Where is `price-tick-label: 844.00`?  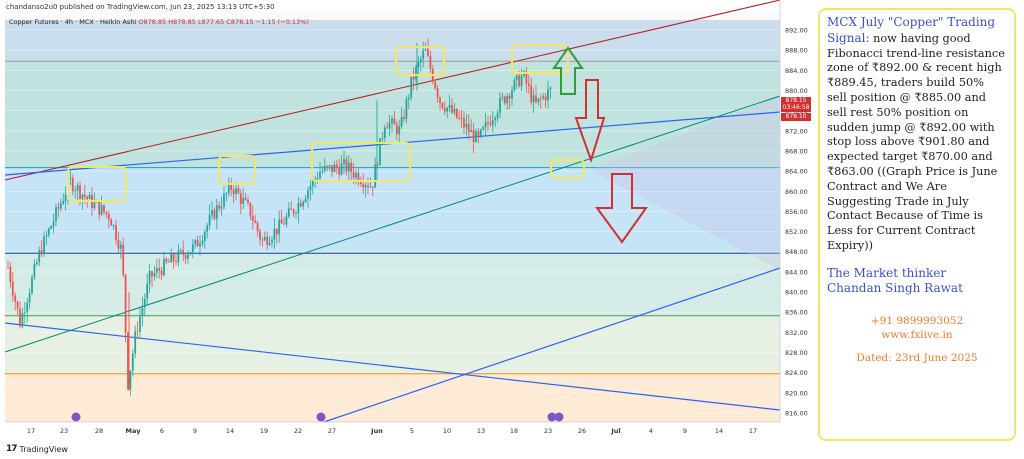
price-tick-label: 844.00 is located at coordinates (796, 272).